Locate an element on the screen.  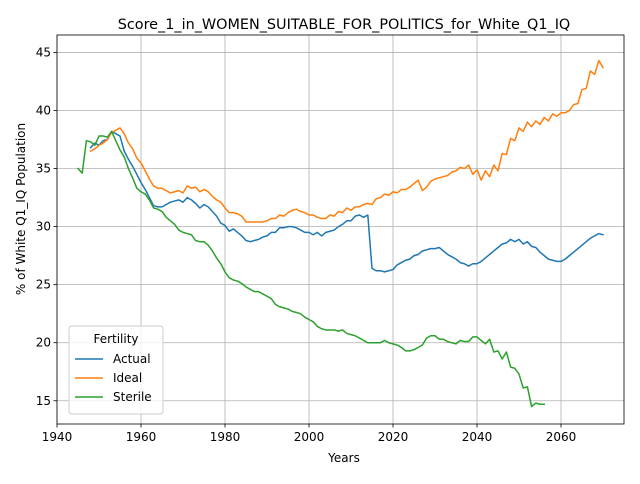
x-tick-label: 2000 is located at coordinates (309, 437).